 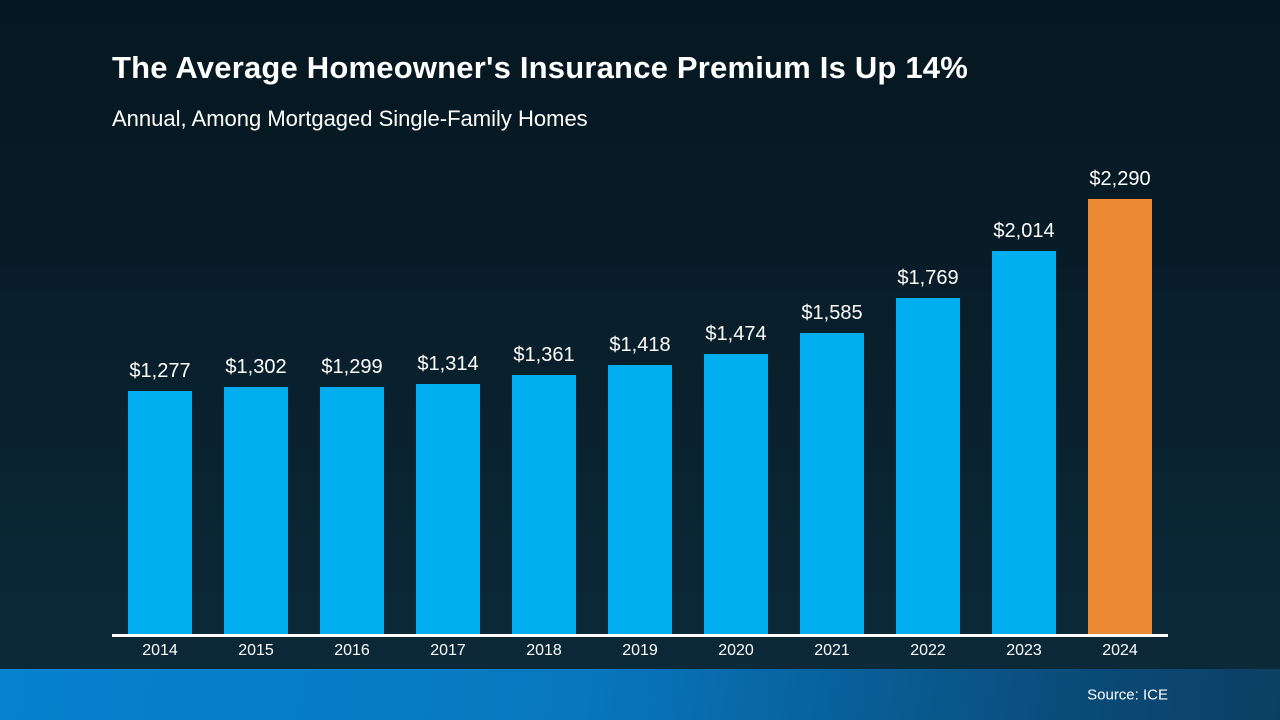 I want to click on bar-column-2021: $1,585, so click(x=832, y=468).